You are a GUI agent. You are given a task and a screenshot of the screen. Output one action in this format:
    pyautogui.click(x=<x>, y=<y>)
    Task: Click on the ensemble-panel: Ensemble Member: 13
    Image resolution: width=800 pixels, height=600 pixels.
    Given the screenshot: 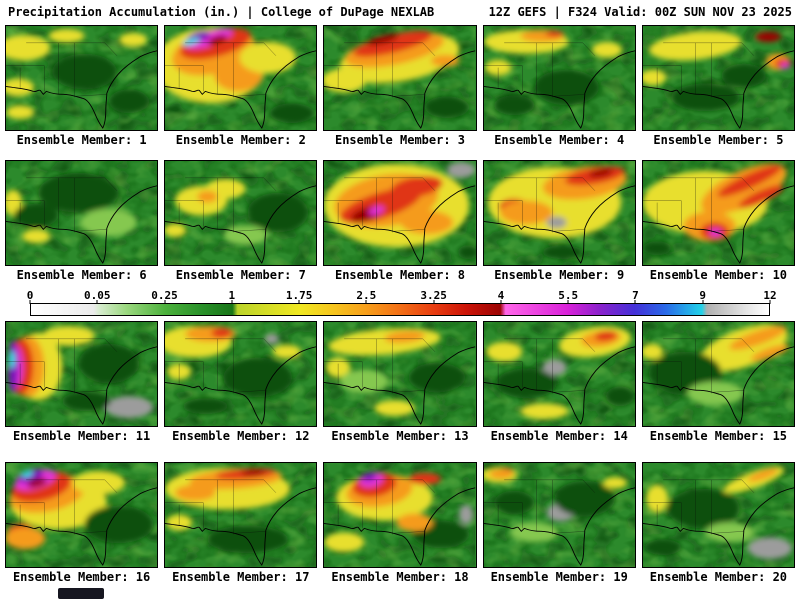 What is the action you would take?
    pyautogui.click(x=400, y=382)
    